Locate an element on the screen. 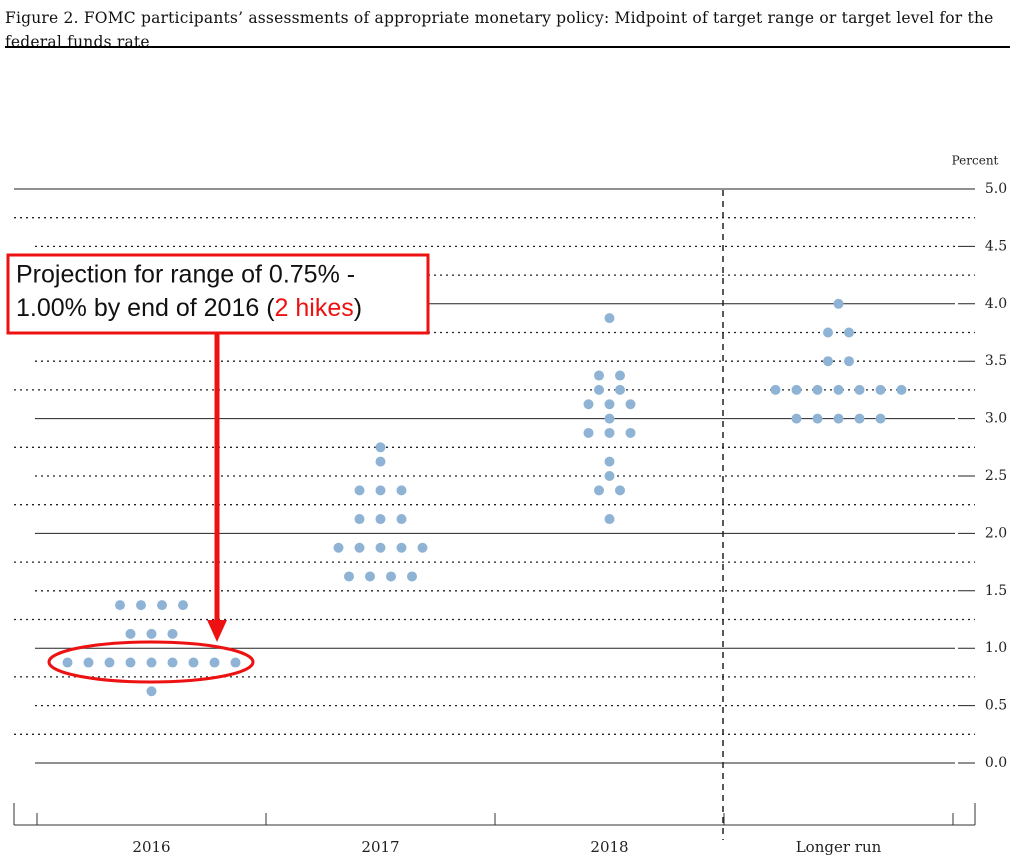 The image size is (1024, 860). x-tick-label: Longer run is located at coordinates (839, 847).